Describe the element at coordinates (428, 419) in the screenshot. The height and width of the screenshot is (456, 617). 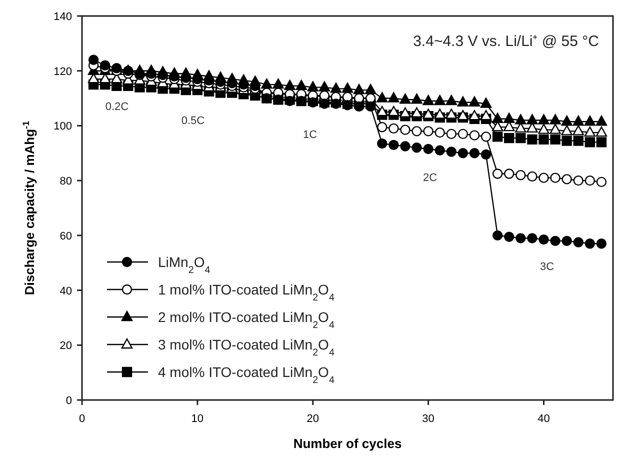
I see `x-tick-label: 30` at that location.